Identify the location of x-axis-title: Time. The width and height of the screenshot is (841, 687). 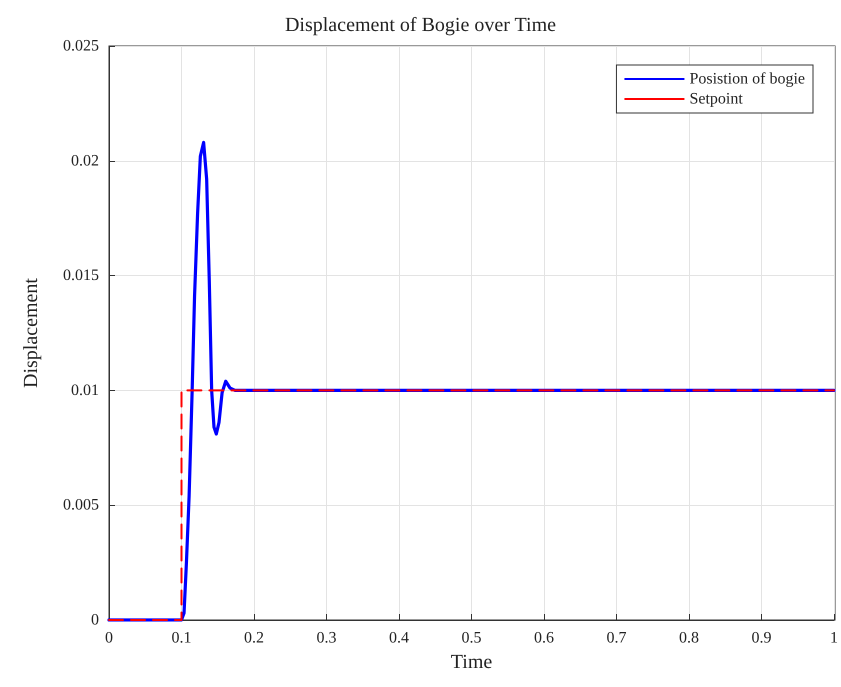
(471, 662).